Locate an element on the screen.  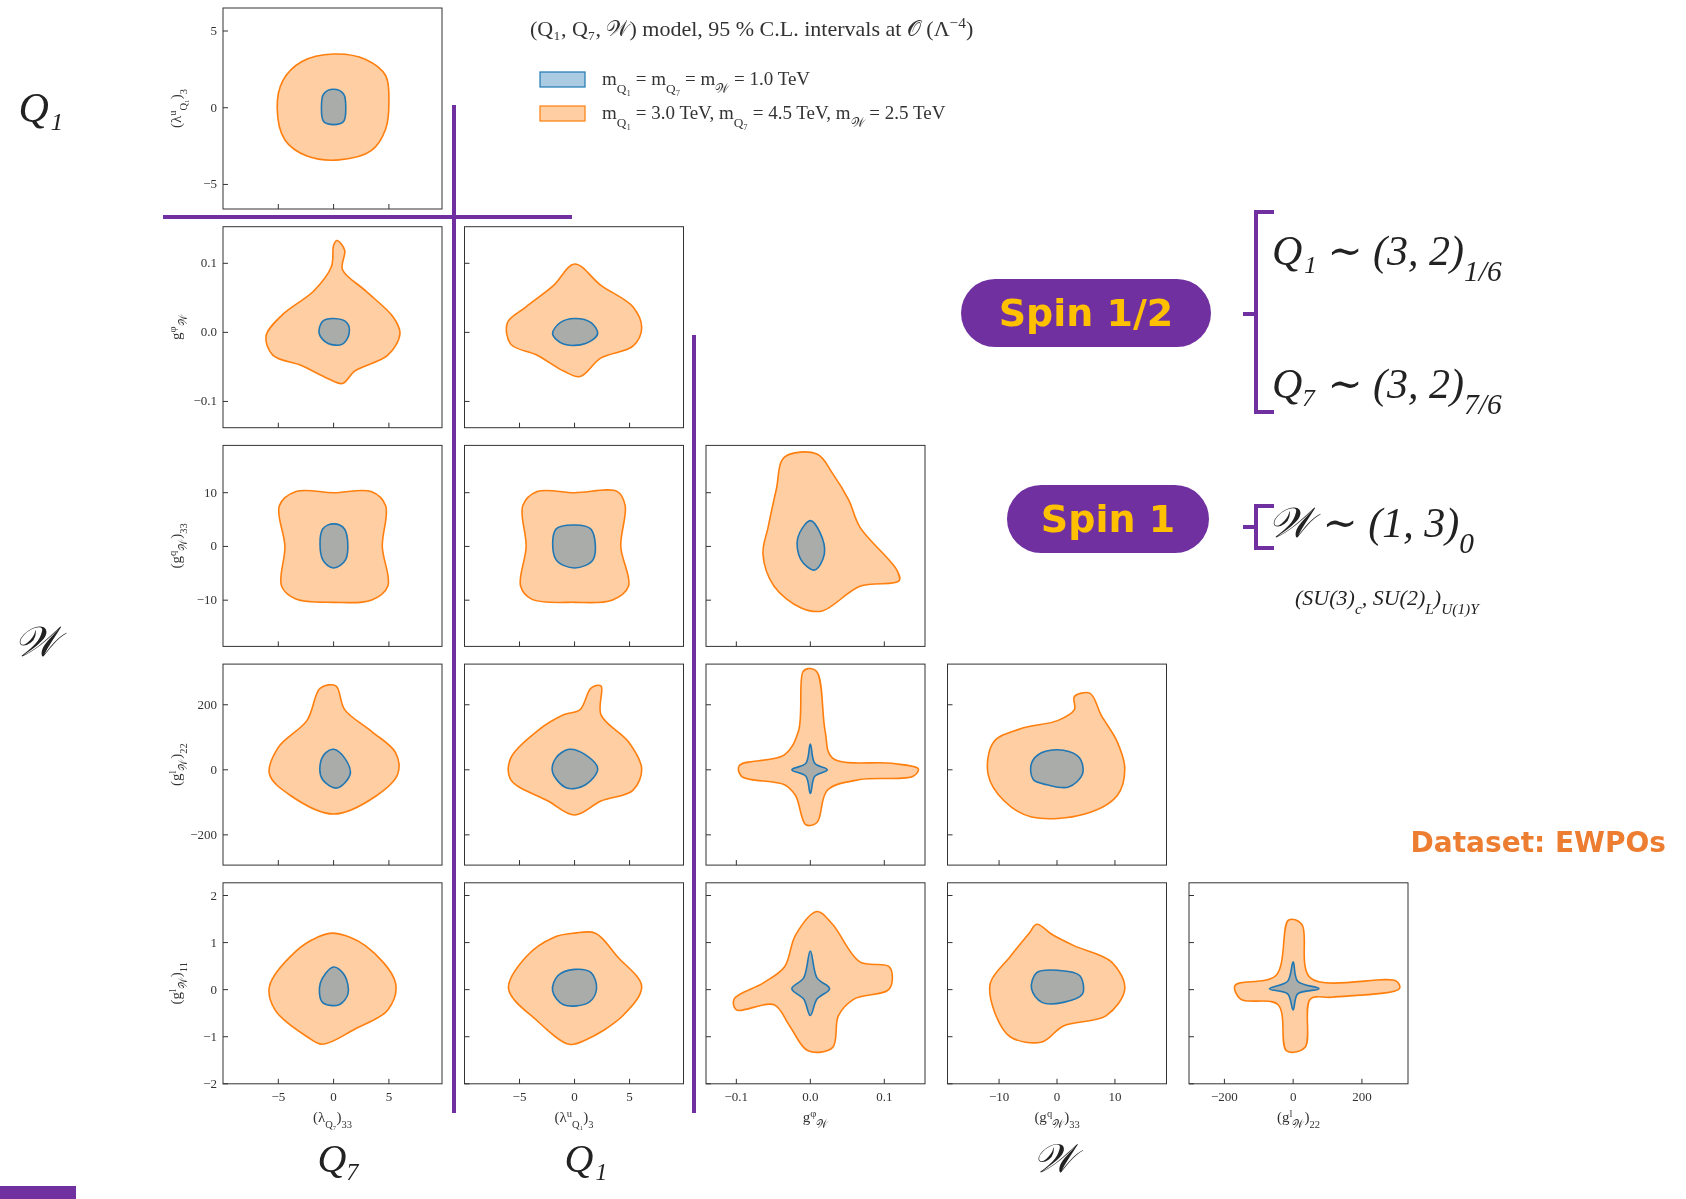
y-tick-label: −10 is located at coordinates (206, 600).